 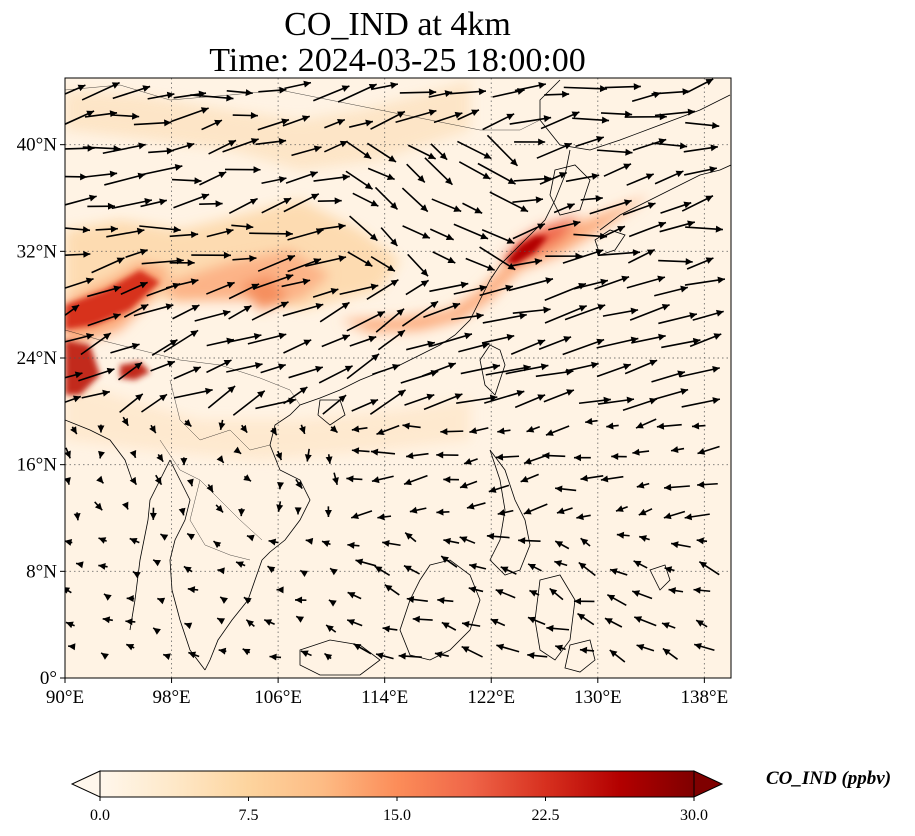 I want to click on lat-tick-label: 0°, so click(x=48, y=678).